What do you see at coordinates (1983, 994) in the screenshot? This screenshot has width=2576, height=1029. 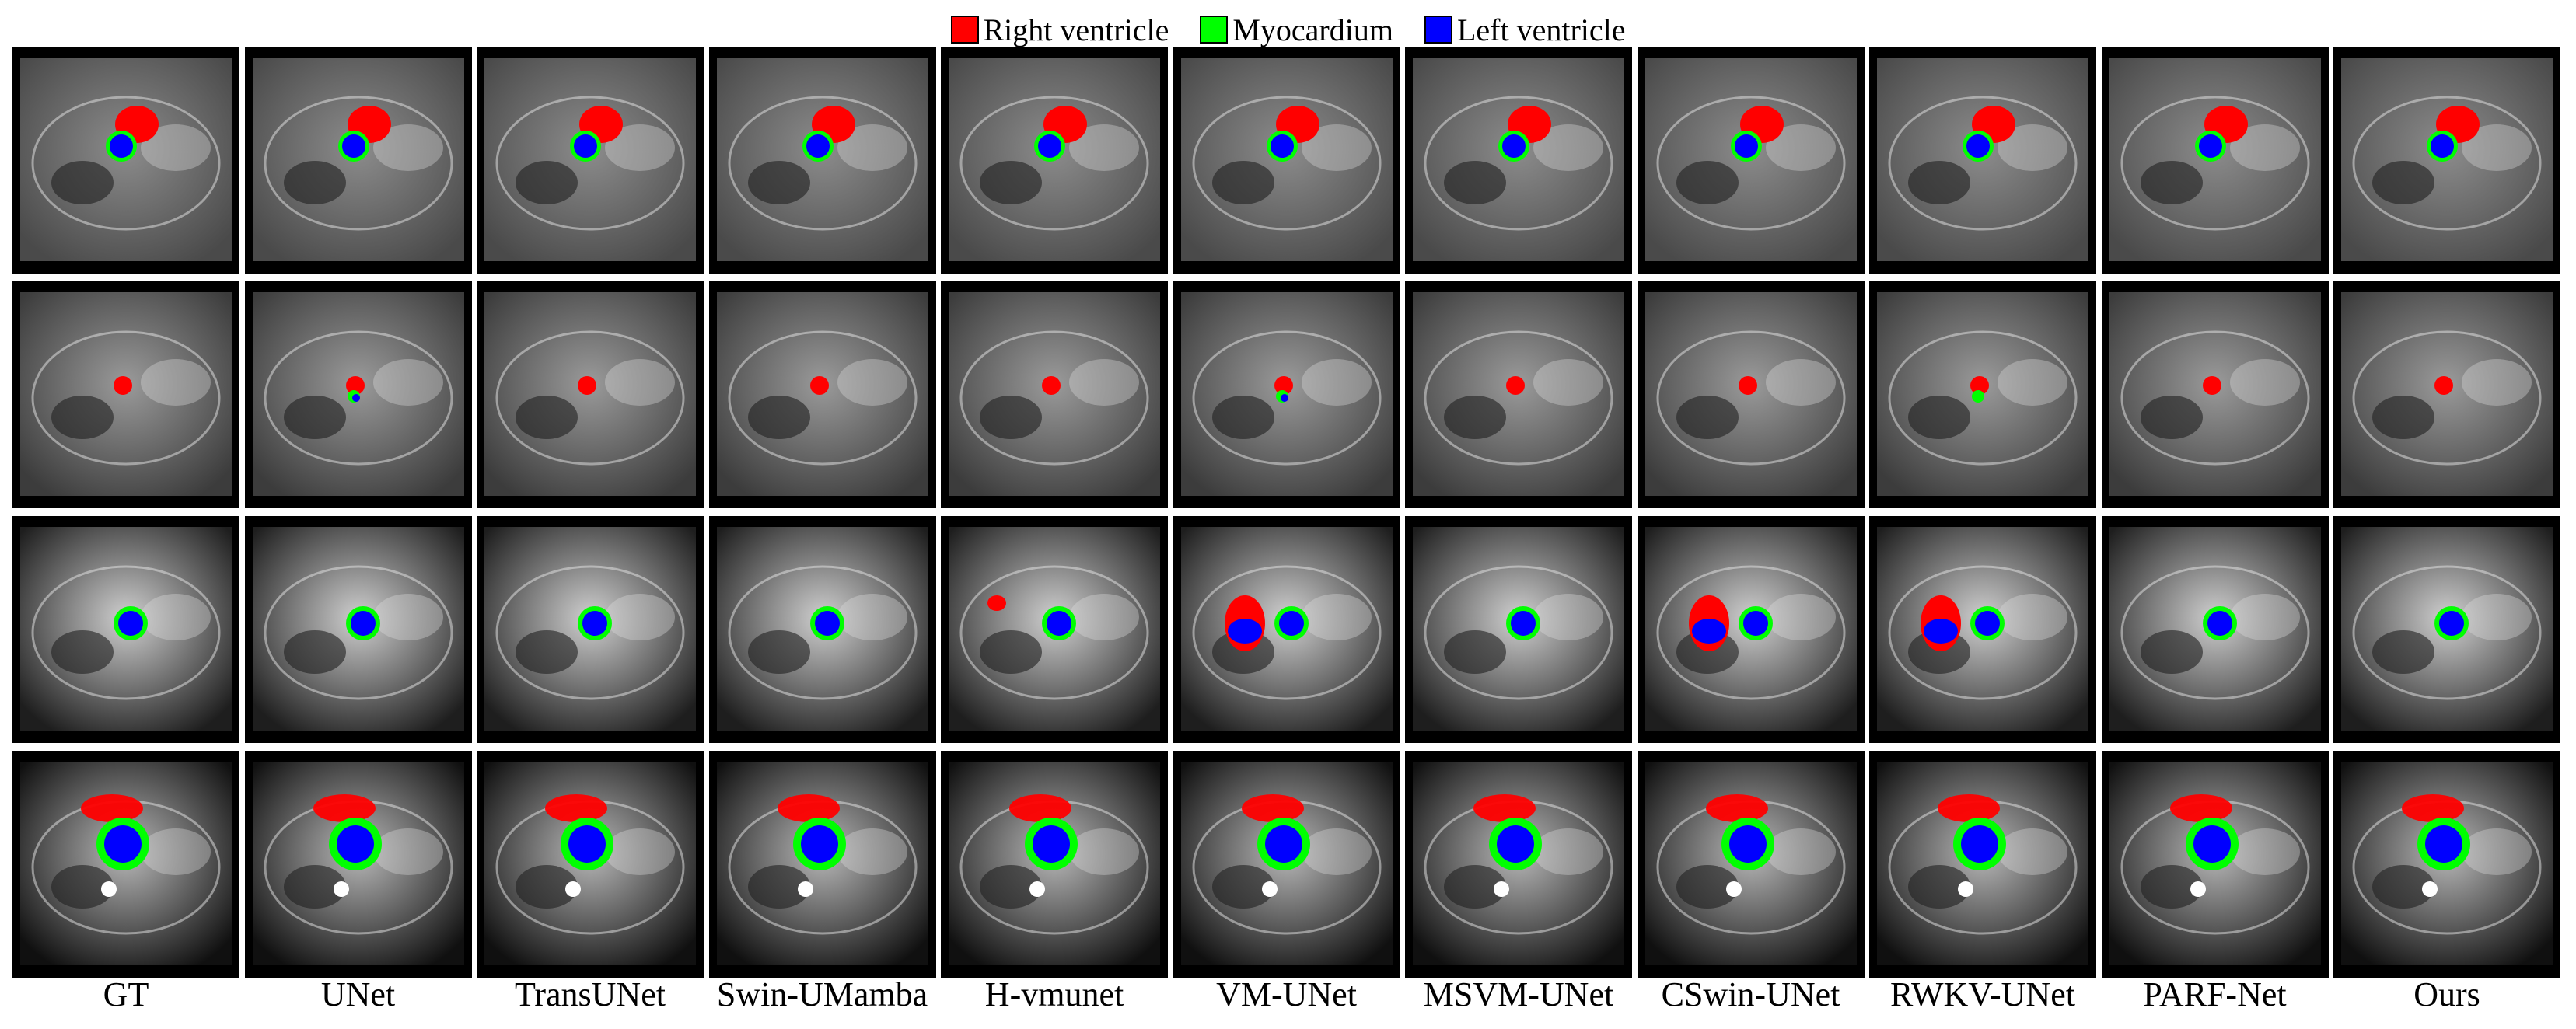 I see `method-label: RWKV-UNet` at bounding box center [1983, 994].